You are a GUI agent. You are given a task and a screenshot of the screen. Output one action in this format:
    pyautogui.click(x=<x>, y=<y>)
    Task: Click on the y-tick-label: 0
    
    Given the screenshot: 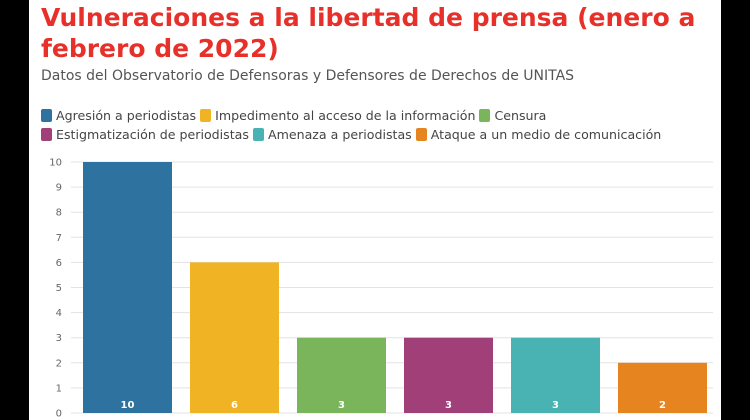 What is the action you would take?
    pyautogui.click(x=59, y=414)
    